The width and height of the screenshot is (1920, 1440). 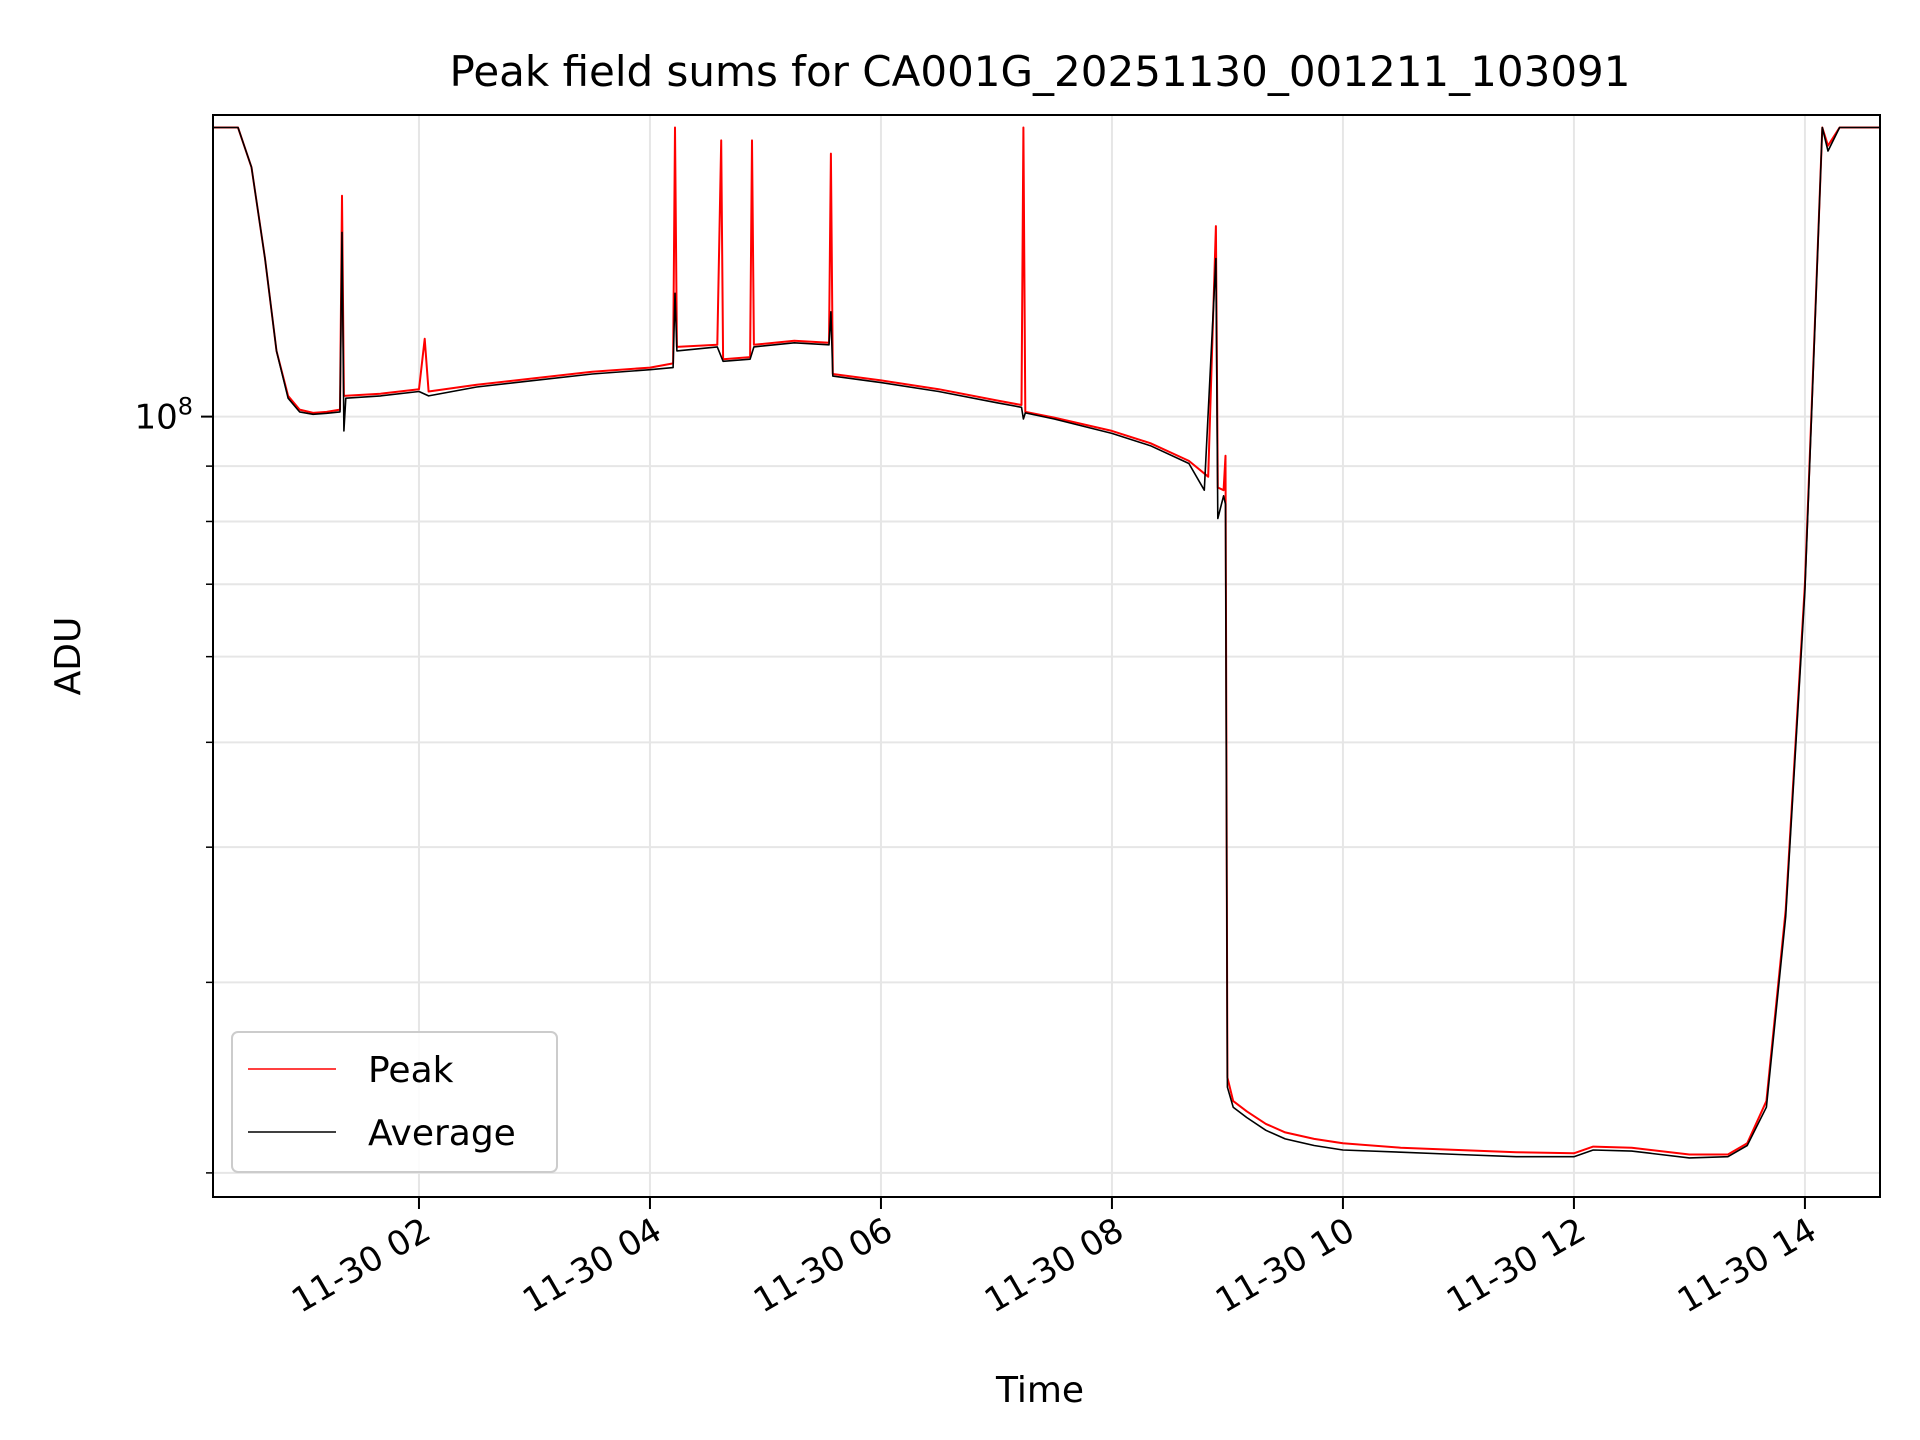 I want to click on legend: Peak Average, so click(x=394, y=1102).